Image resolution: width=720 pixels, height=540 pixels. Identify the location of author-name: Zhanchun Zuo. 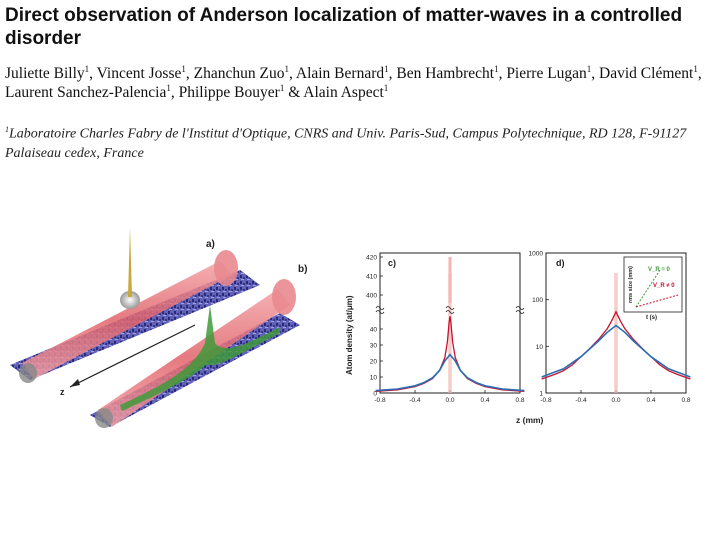
(239, 73).